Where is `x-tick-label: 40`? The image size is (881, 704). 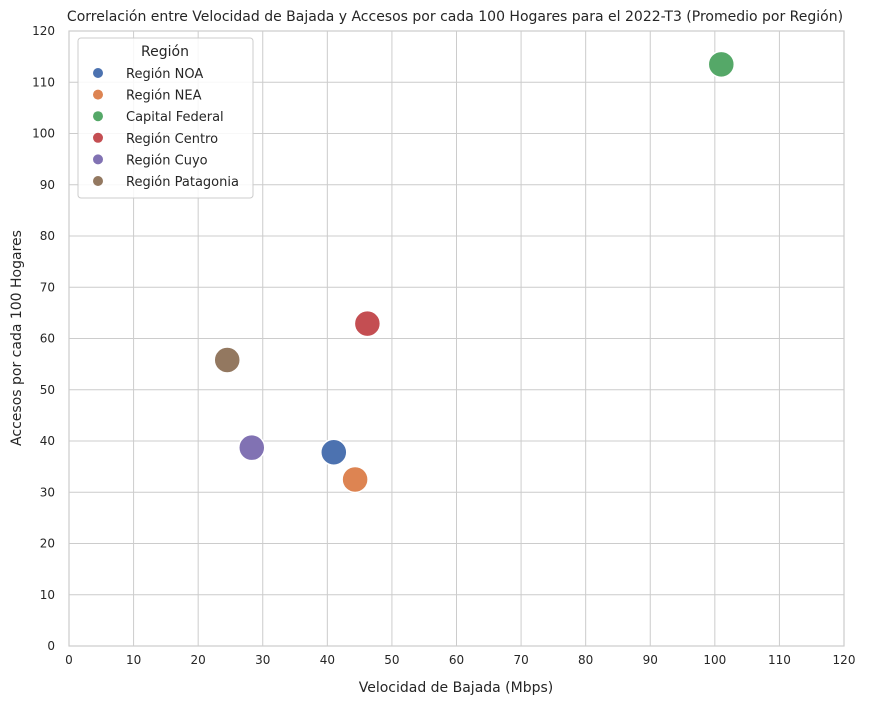
x-tick-label: 40 is located at coordinates (327, 660).